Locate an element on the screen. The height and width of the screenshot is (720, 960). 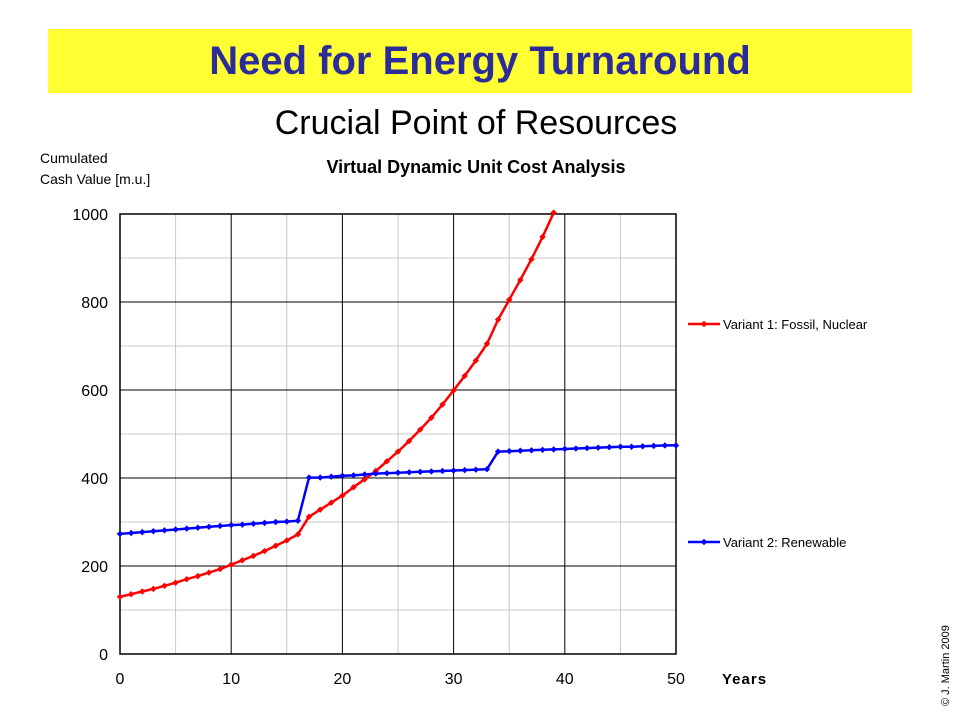
y-tick-label: 200 is located at coordinates (94, 567).